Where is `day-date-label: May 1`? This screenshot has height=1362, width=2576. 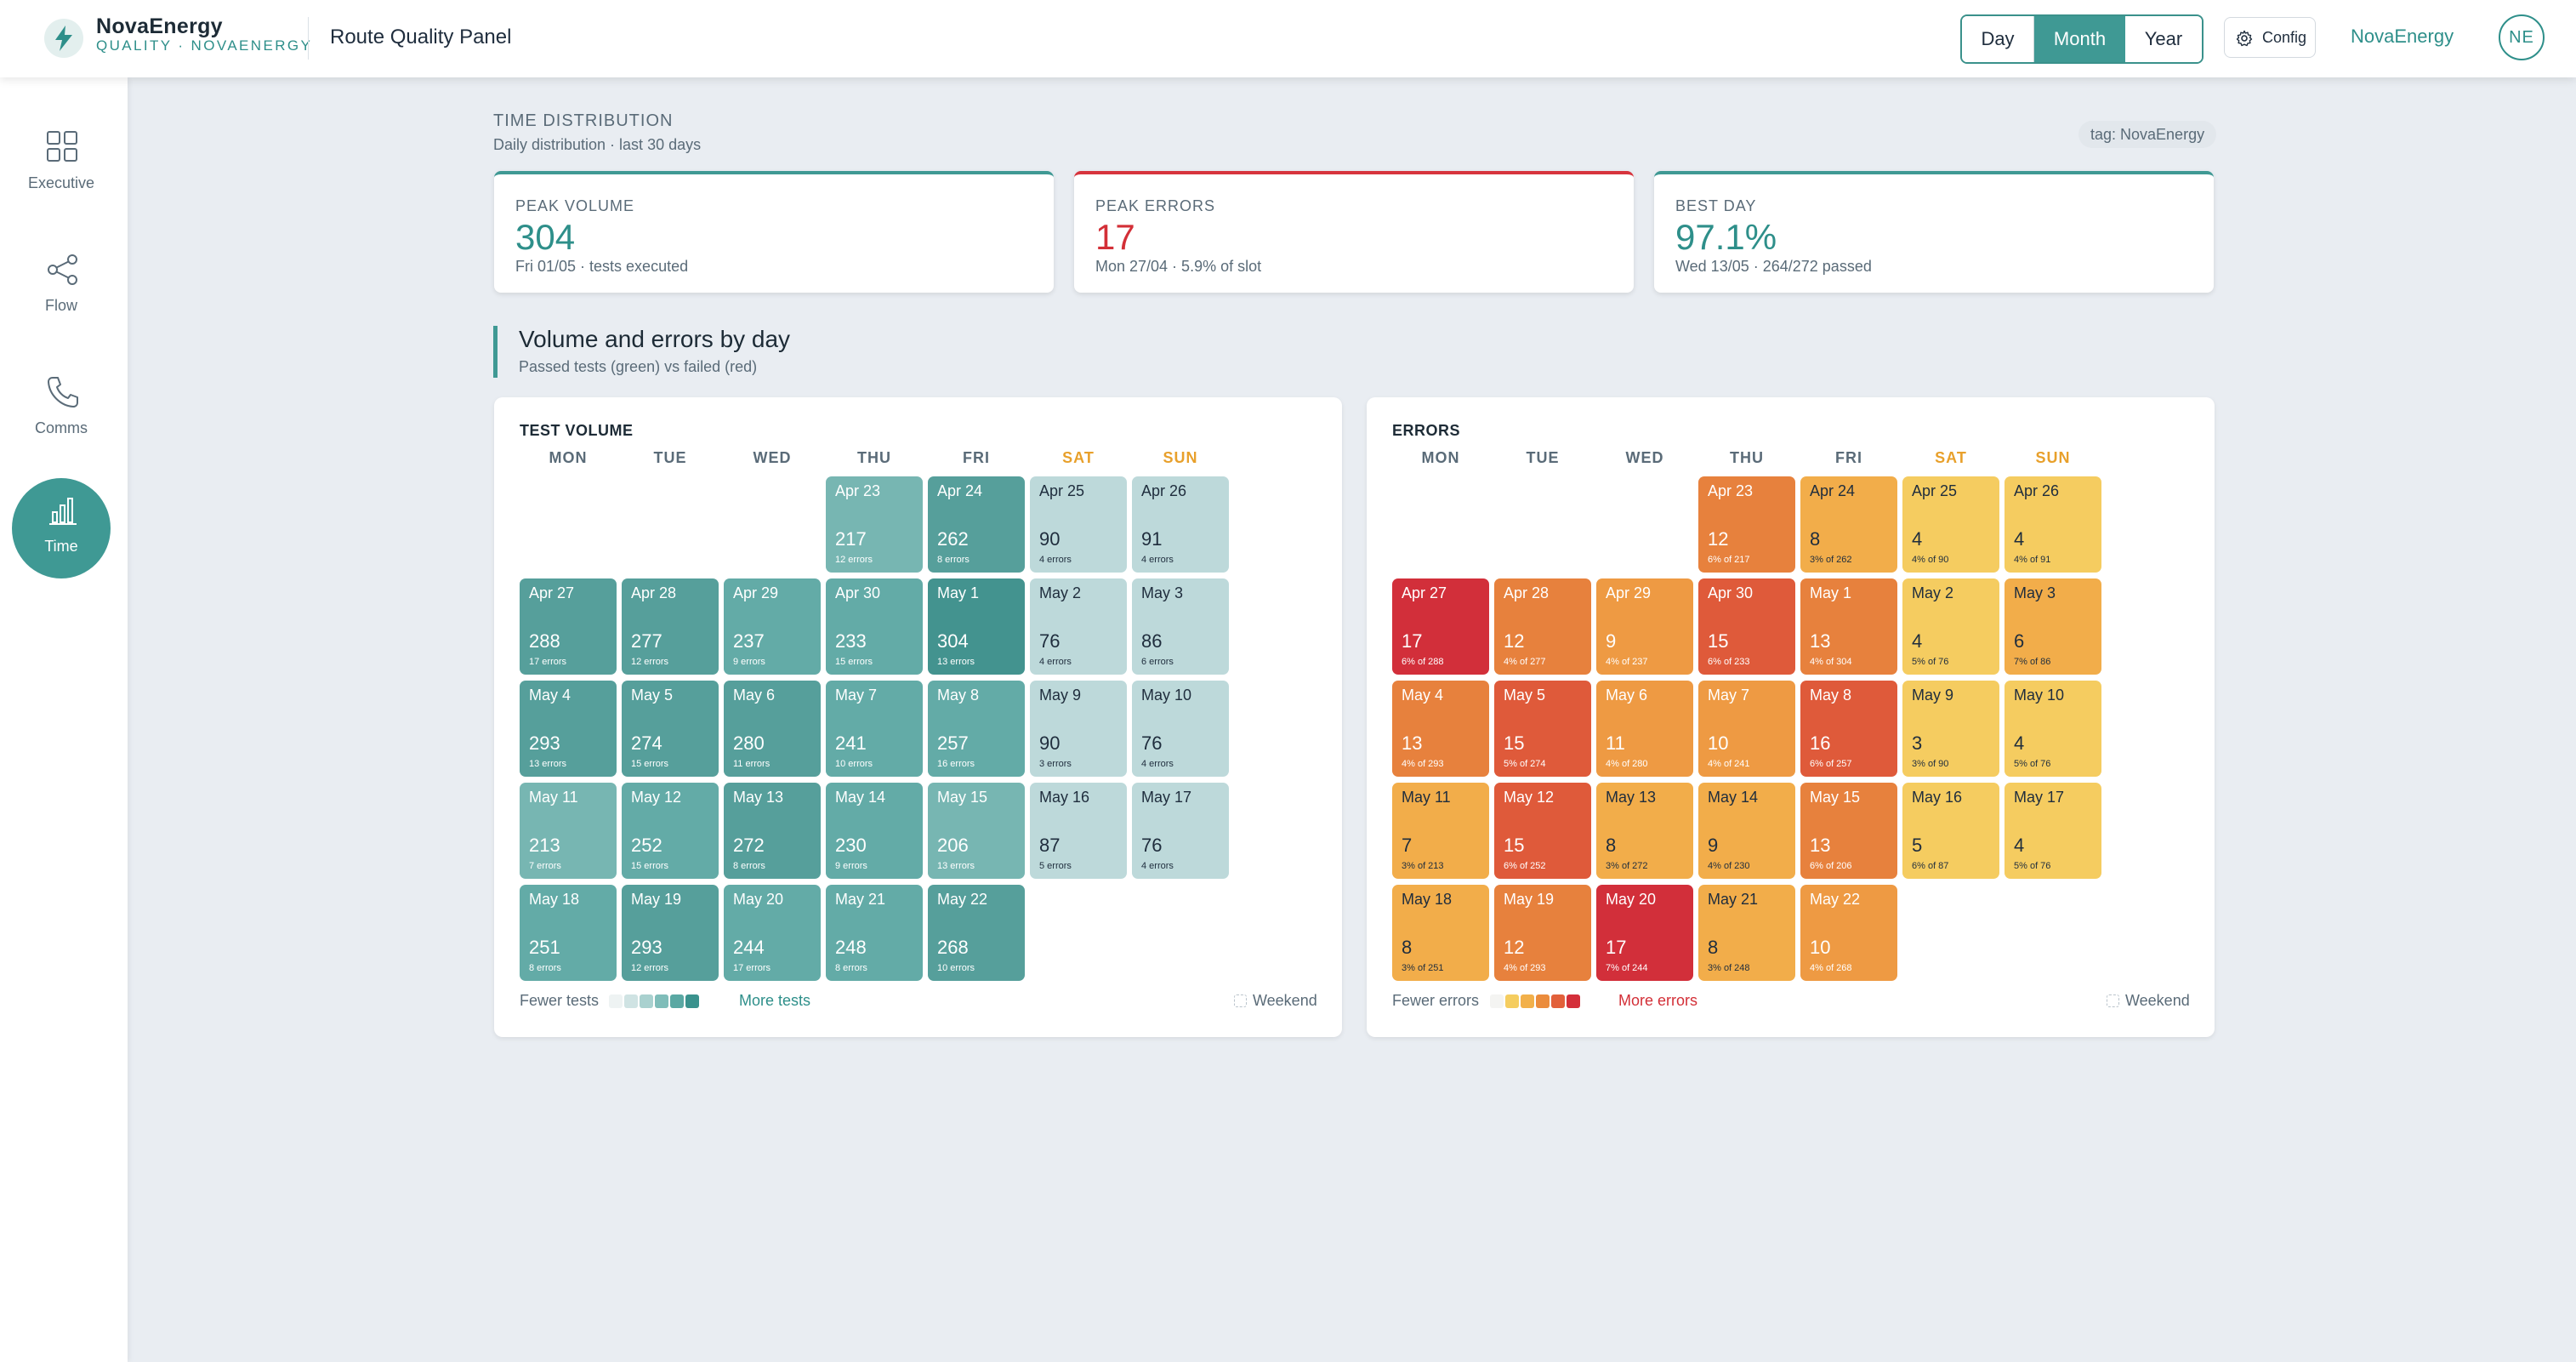
day-date-label: May 1 is located at coordinates (1831, 592).